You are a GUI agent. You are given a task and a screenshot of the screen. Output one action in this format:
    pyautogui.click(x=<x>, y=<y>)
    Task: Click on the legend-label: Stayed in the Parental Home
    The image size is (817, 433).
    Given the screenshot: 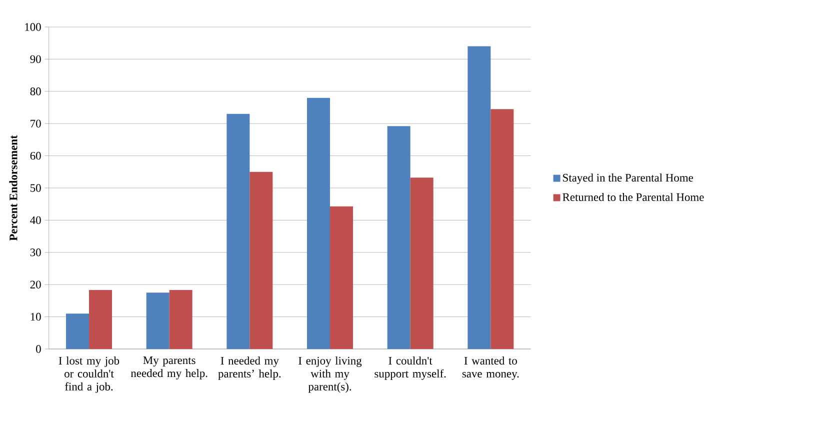 What is the action you would take?
    pyautogui.click(x=628, y=179)
    